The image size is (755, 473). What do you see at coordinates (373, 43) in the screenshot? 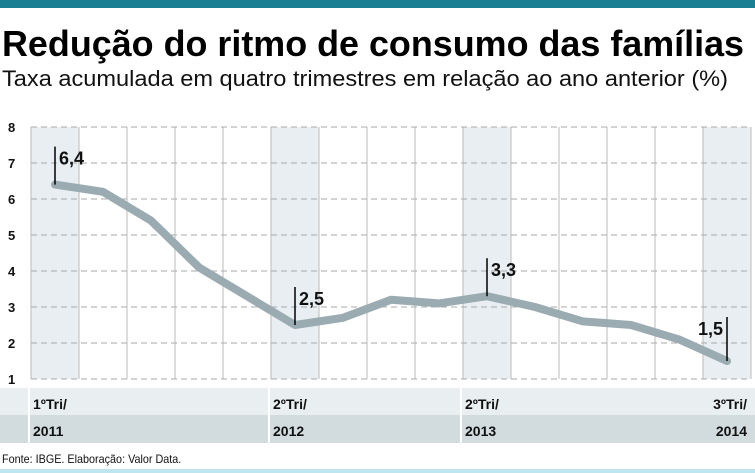
I see `chart-title: Redução do ritmo de consumo das famílias` at bounding box center [373, 43].